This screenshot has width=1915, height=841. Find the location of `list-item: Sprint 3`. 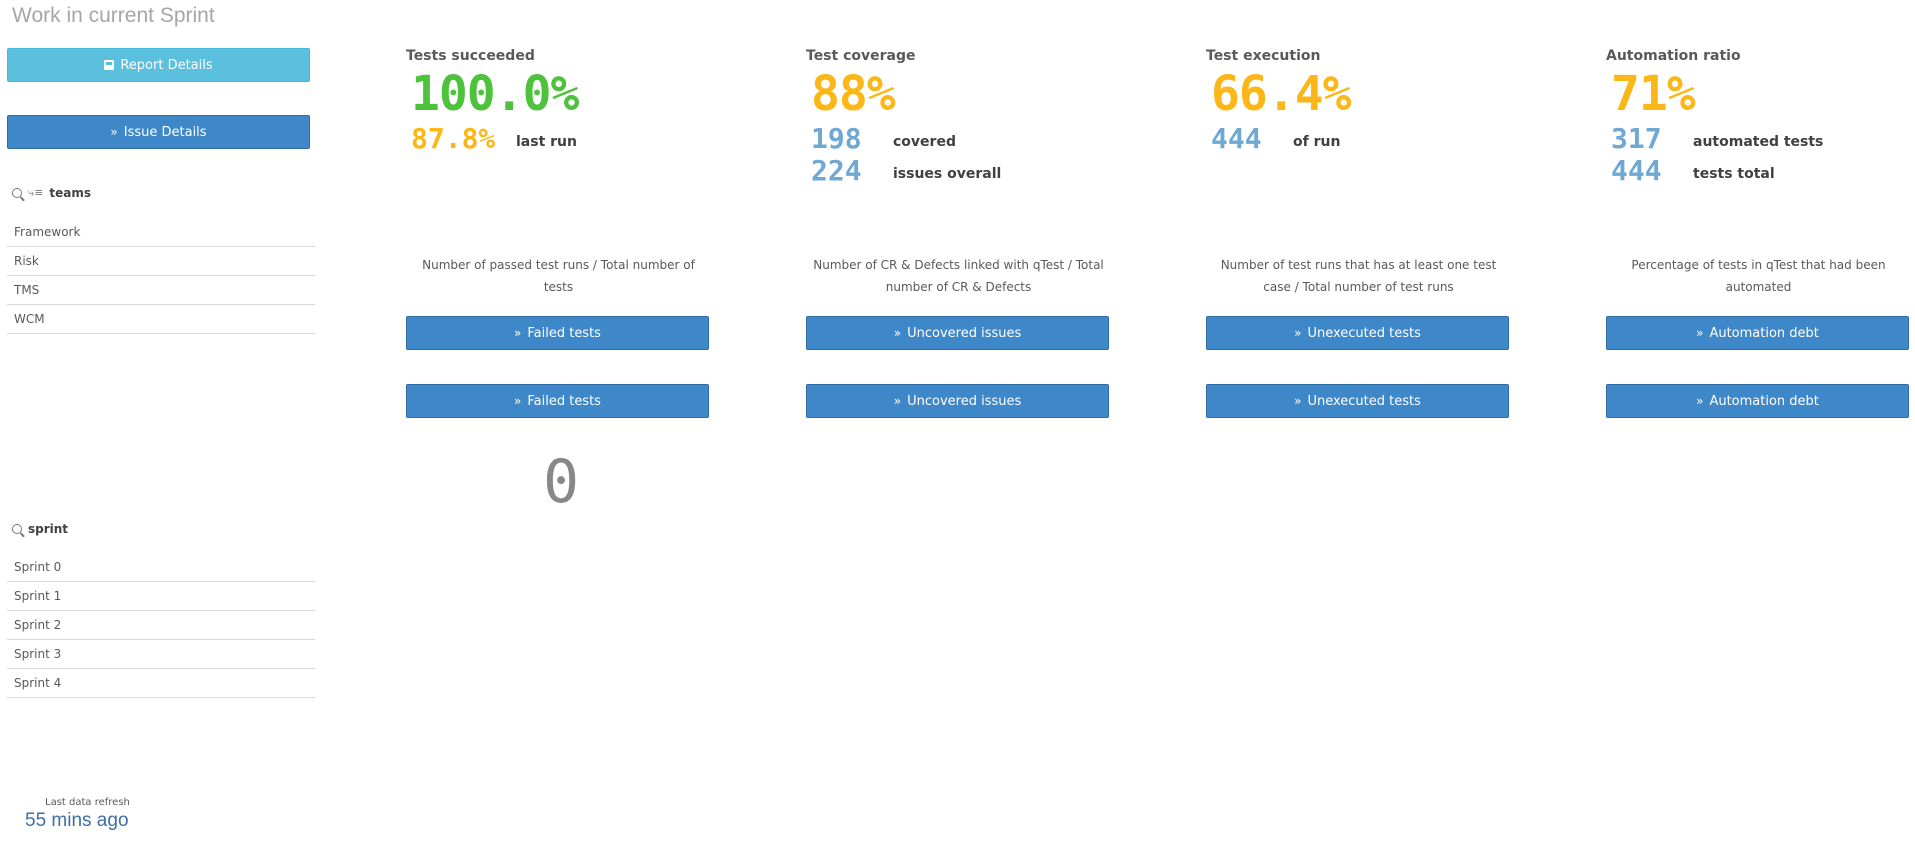

list-item: Sprint 3 is located at coordinates (161, 654).